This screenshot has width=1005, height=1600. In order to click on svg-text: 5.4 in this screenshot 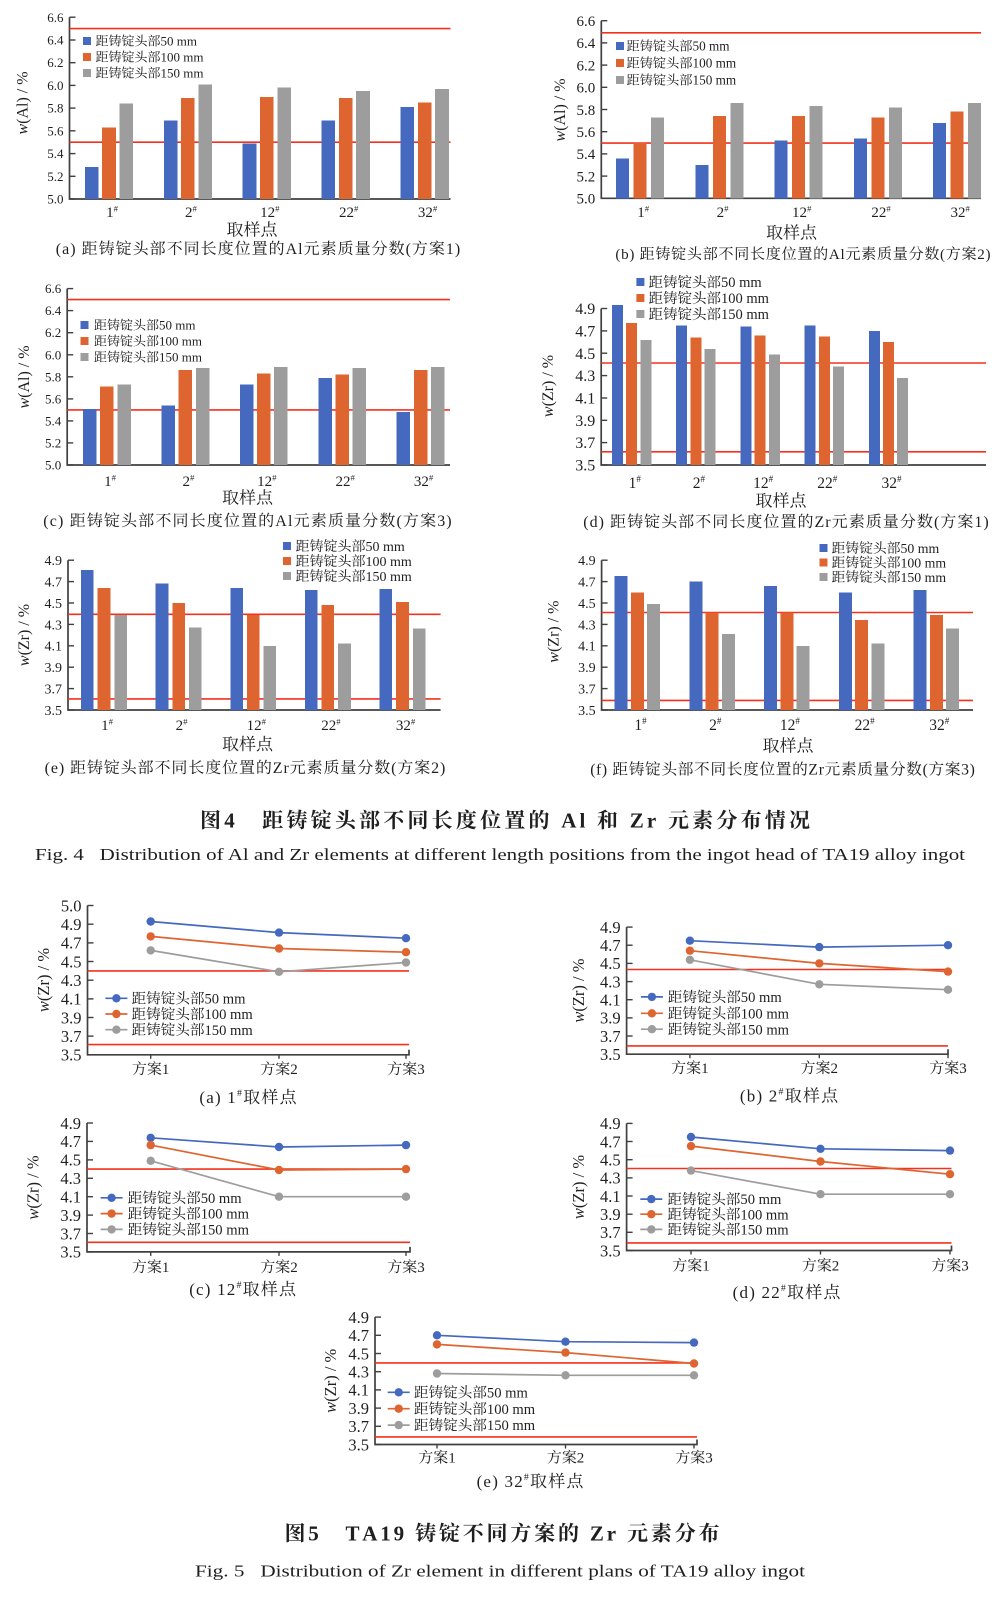, I will do `click(55, 153)`.